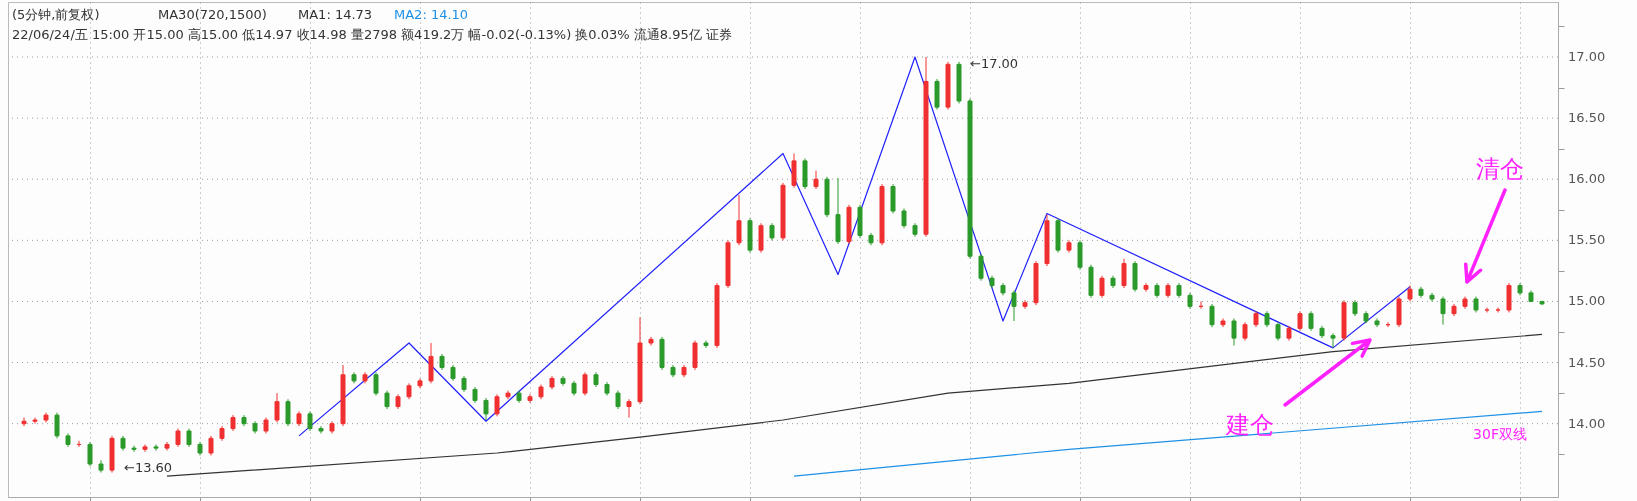 The height and width of the screenshot is (501, 1637). I want to click on y-tick-label: 16.00, so click(1587, 179).